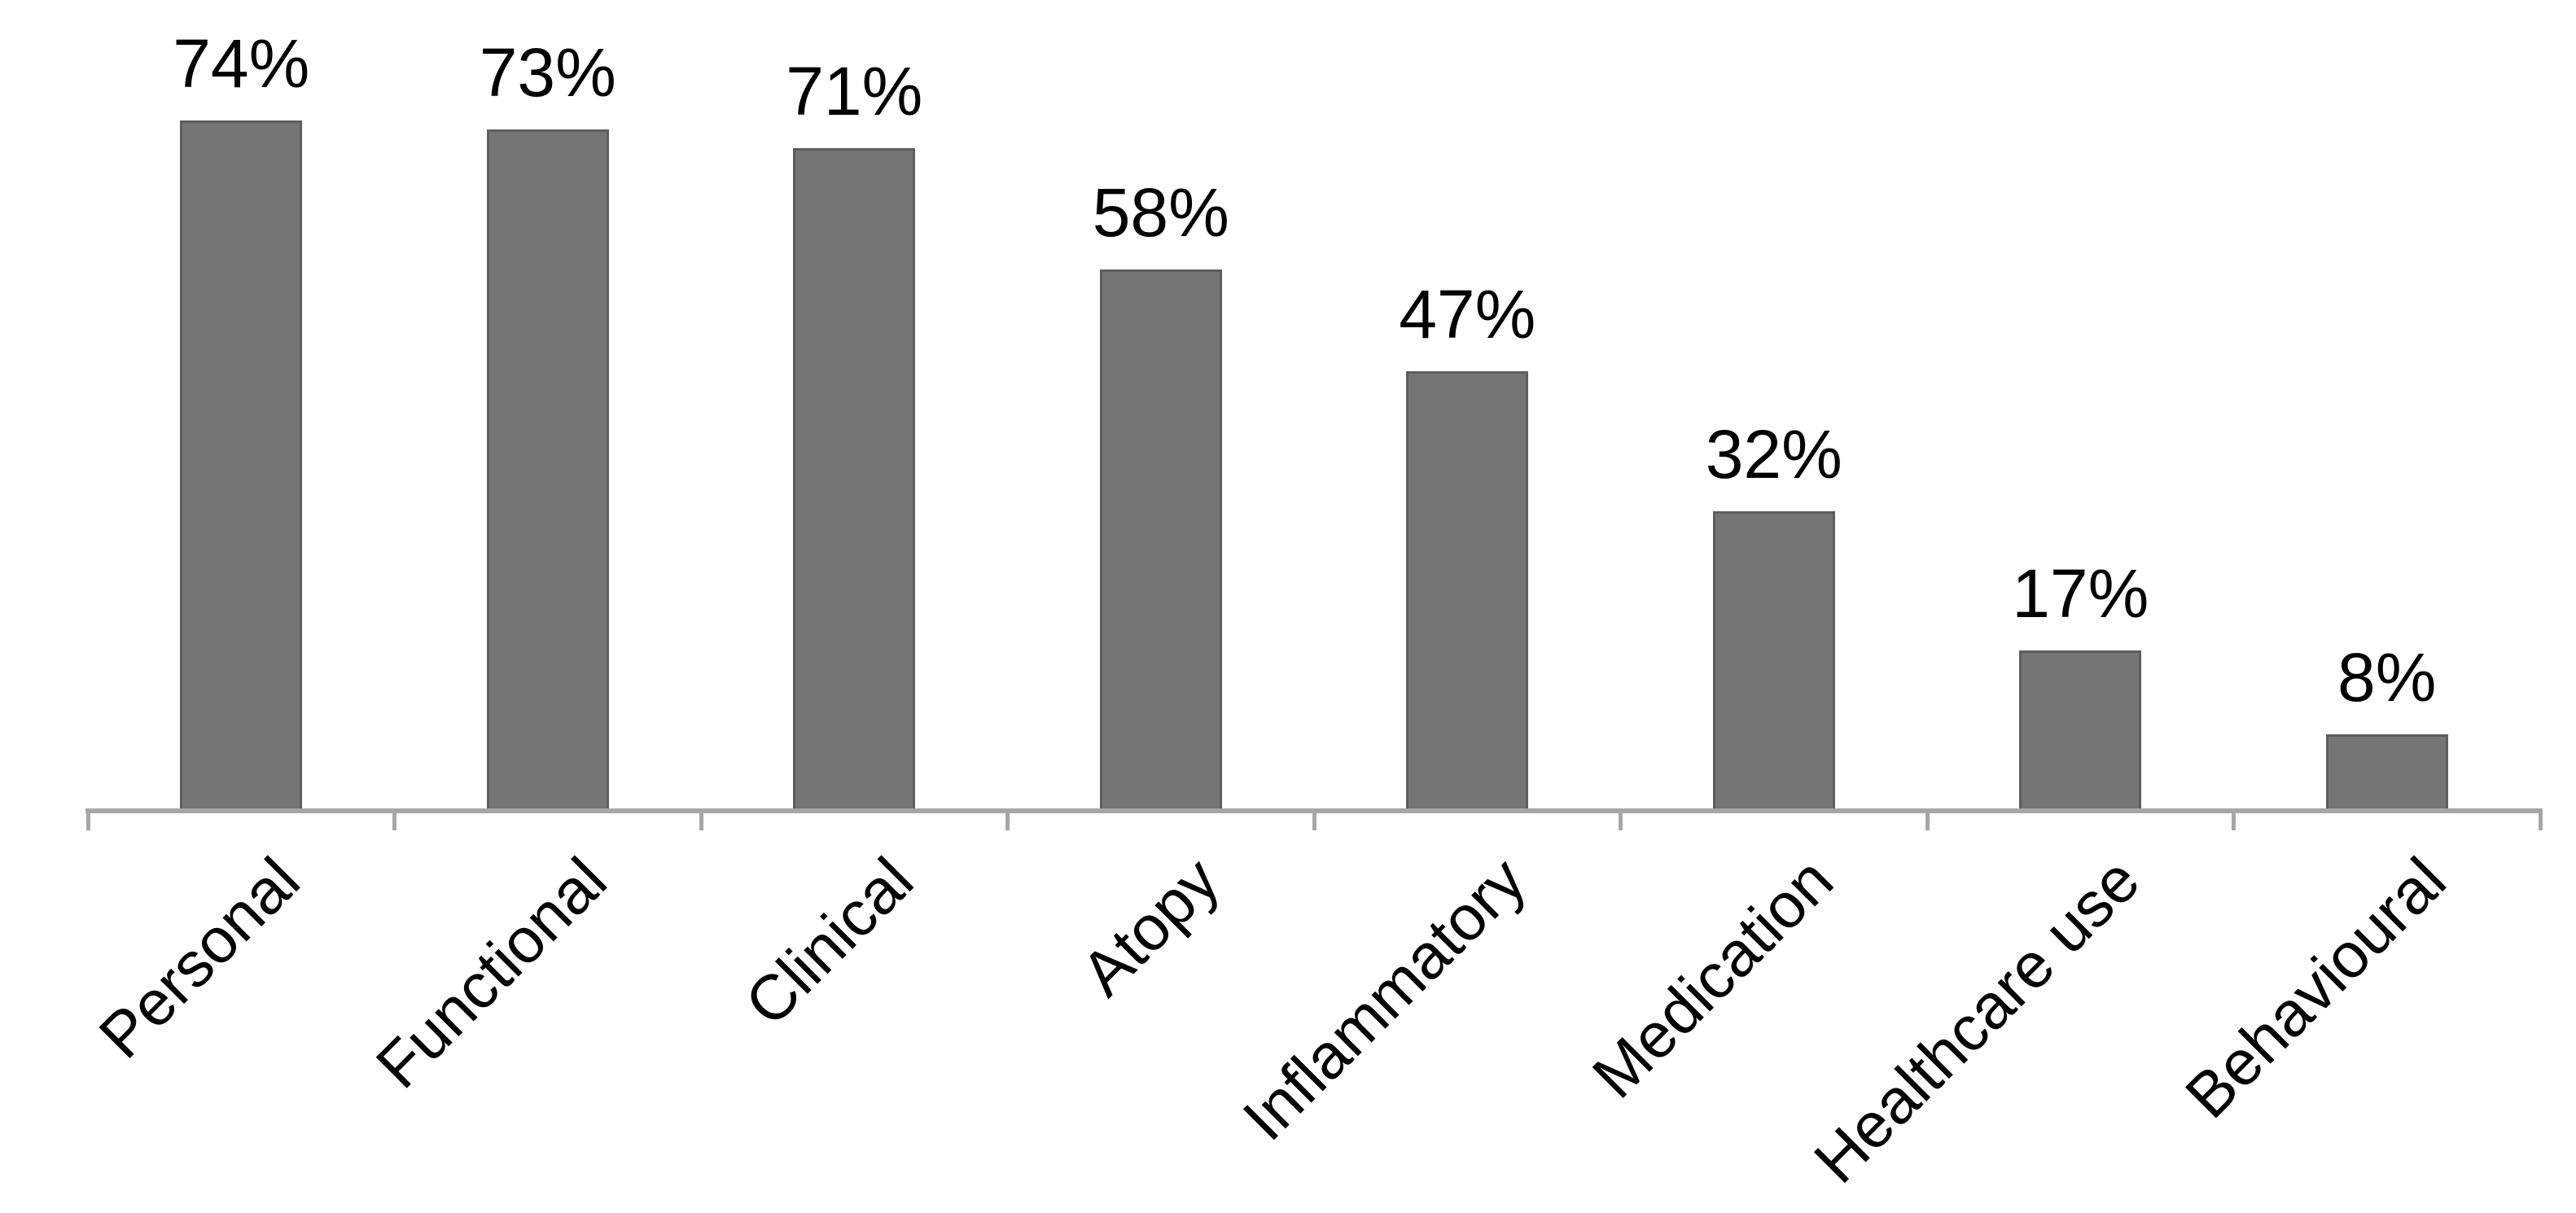 The width and height of the screenshot is (2576, 1213). I want to click on category-label: Medication, so click(1712, 977).